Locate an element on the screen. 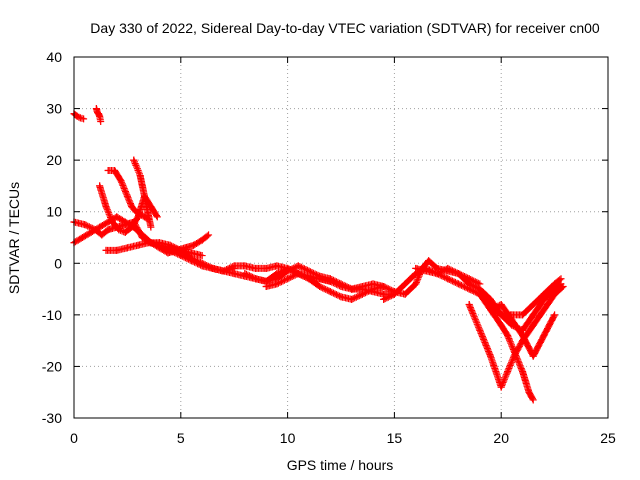 The width and height of the screenshot is (640, 480). x-tick-label: 10 is located at coordinates (288, 438).